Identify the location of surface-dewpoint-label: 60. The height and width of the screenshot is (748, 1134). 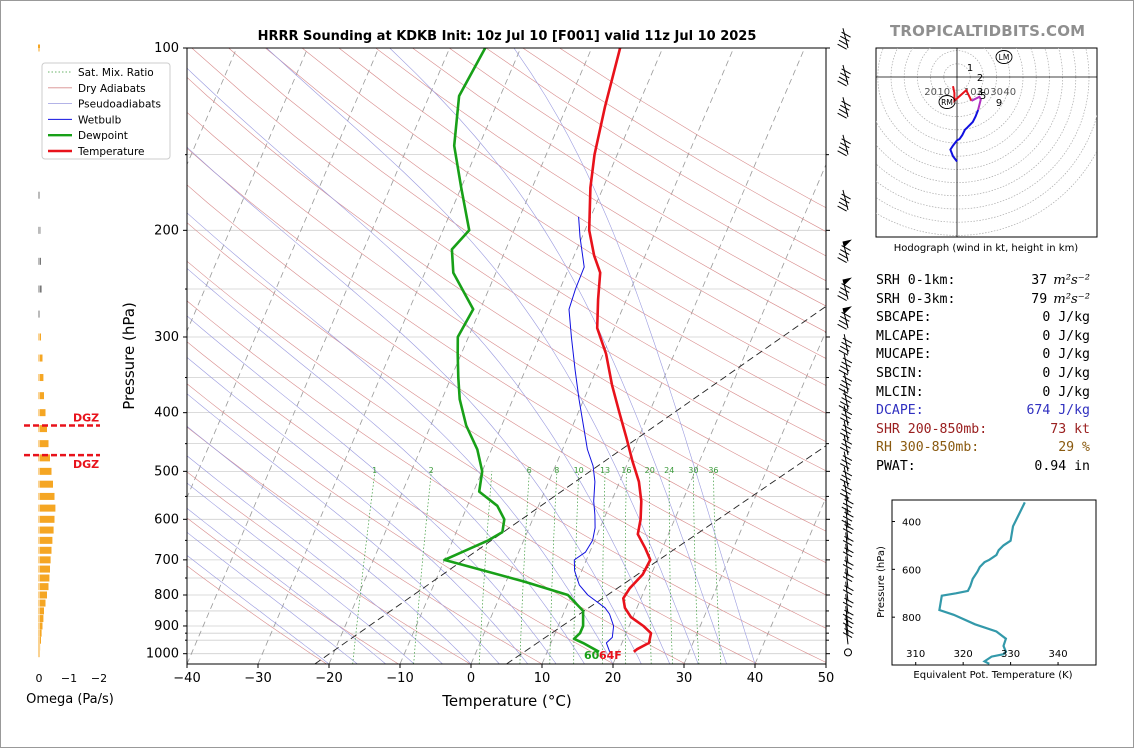
(592, 655).